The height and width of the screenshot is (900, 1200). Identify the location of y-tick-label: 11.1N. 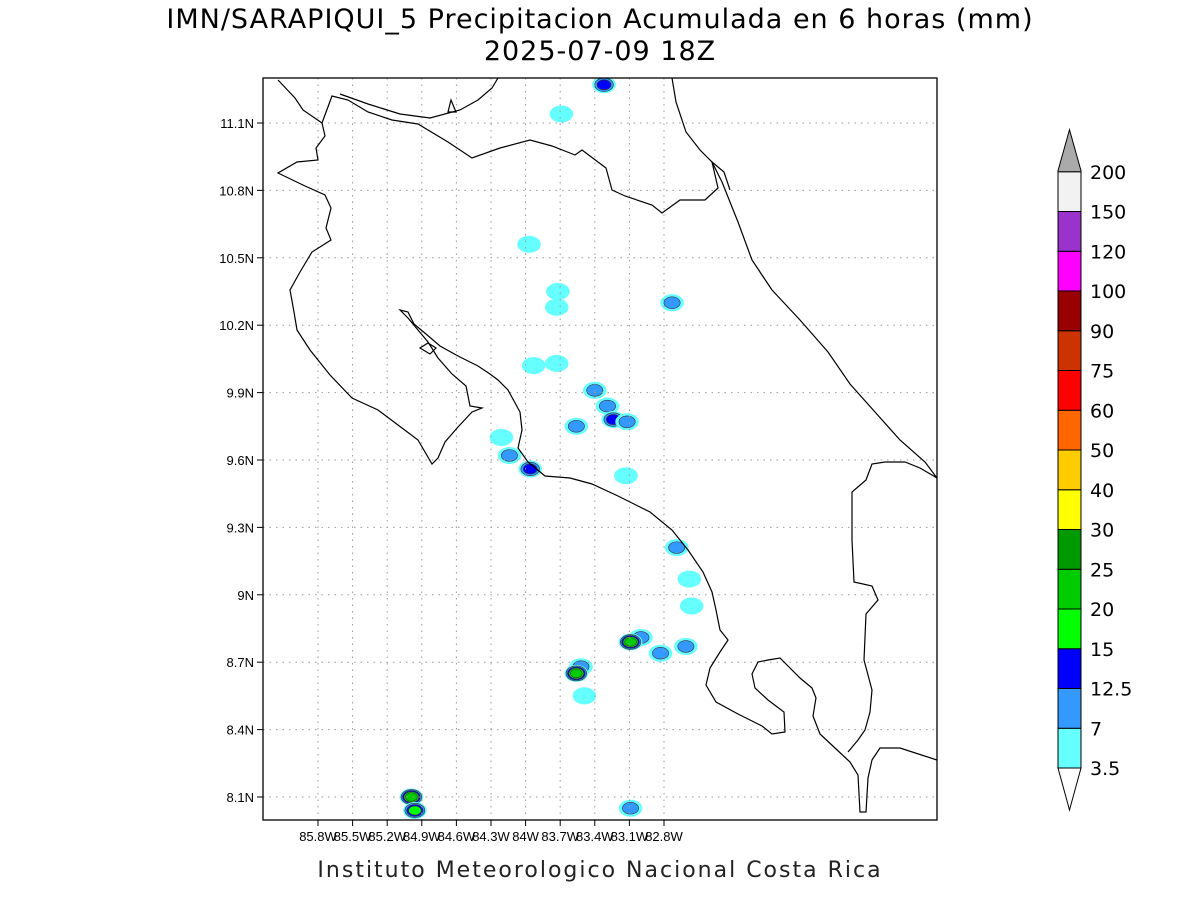
(237, 123).